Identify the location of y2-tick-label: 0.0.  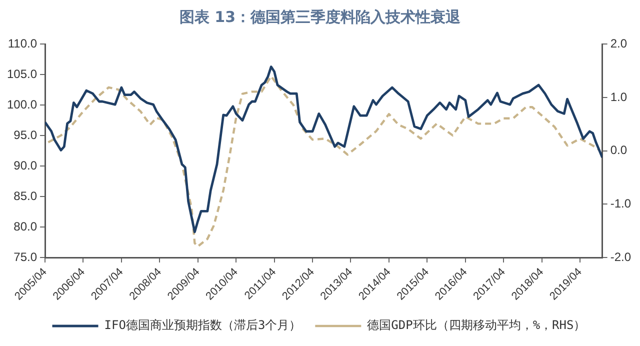
(619, 150).